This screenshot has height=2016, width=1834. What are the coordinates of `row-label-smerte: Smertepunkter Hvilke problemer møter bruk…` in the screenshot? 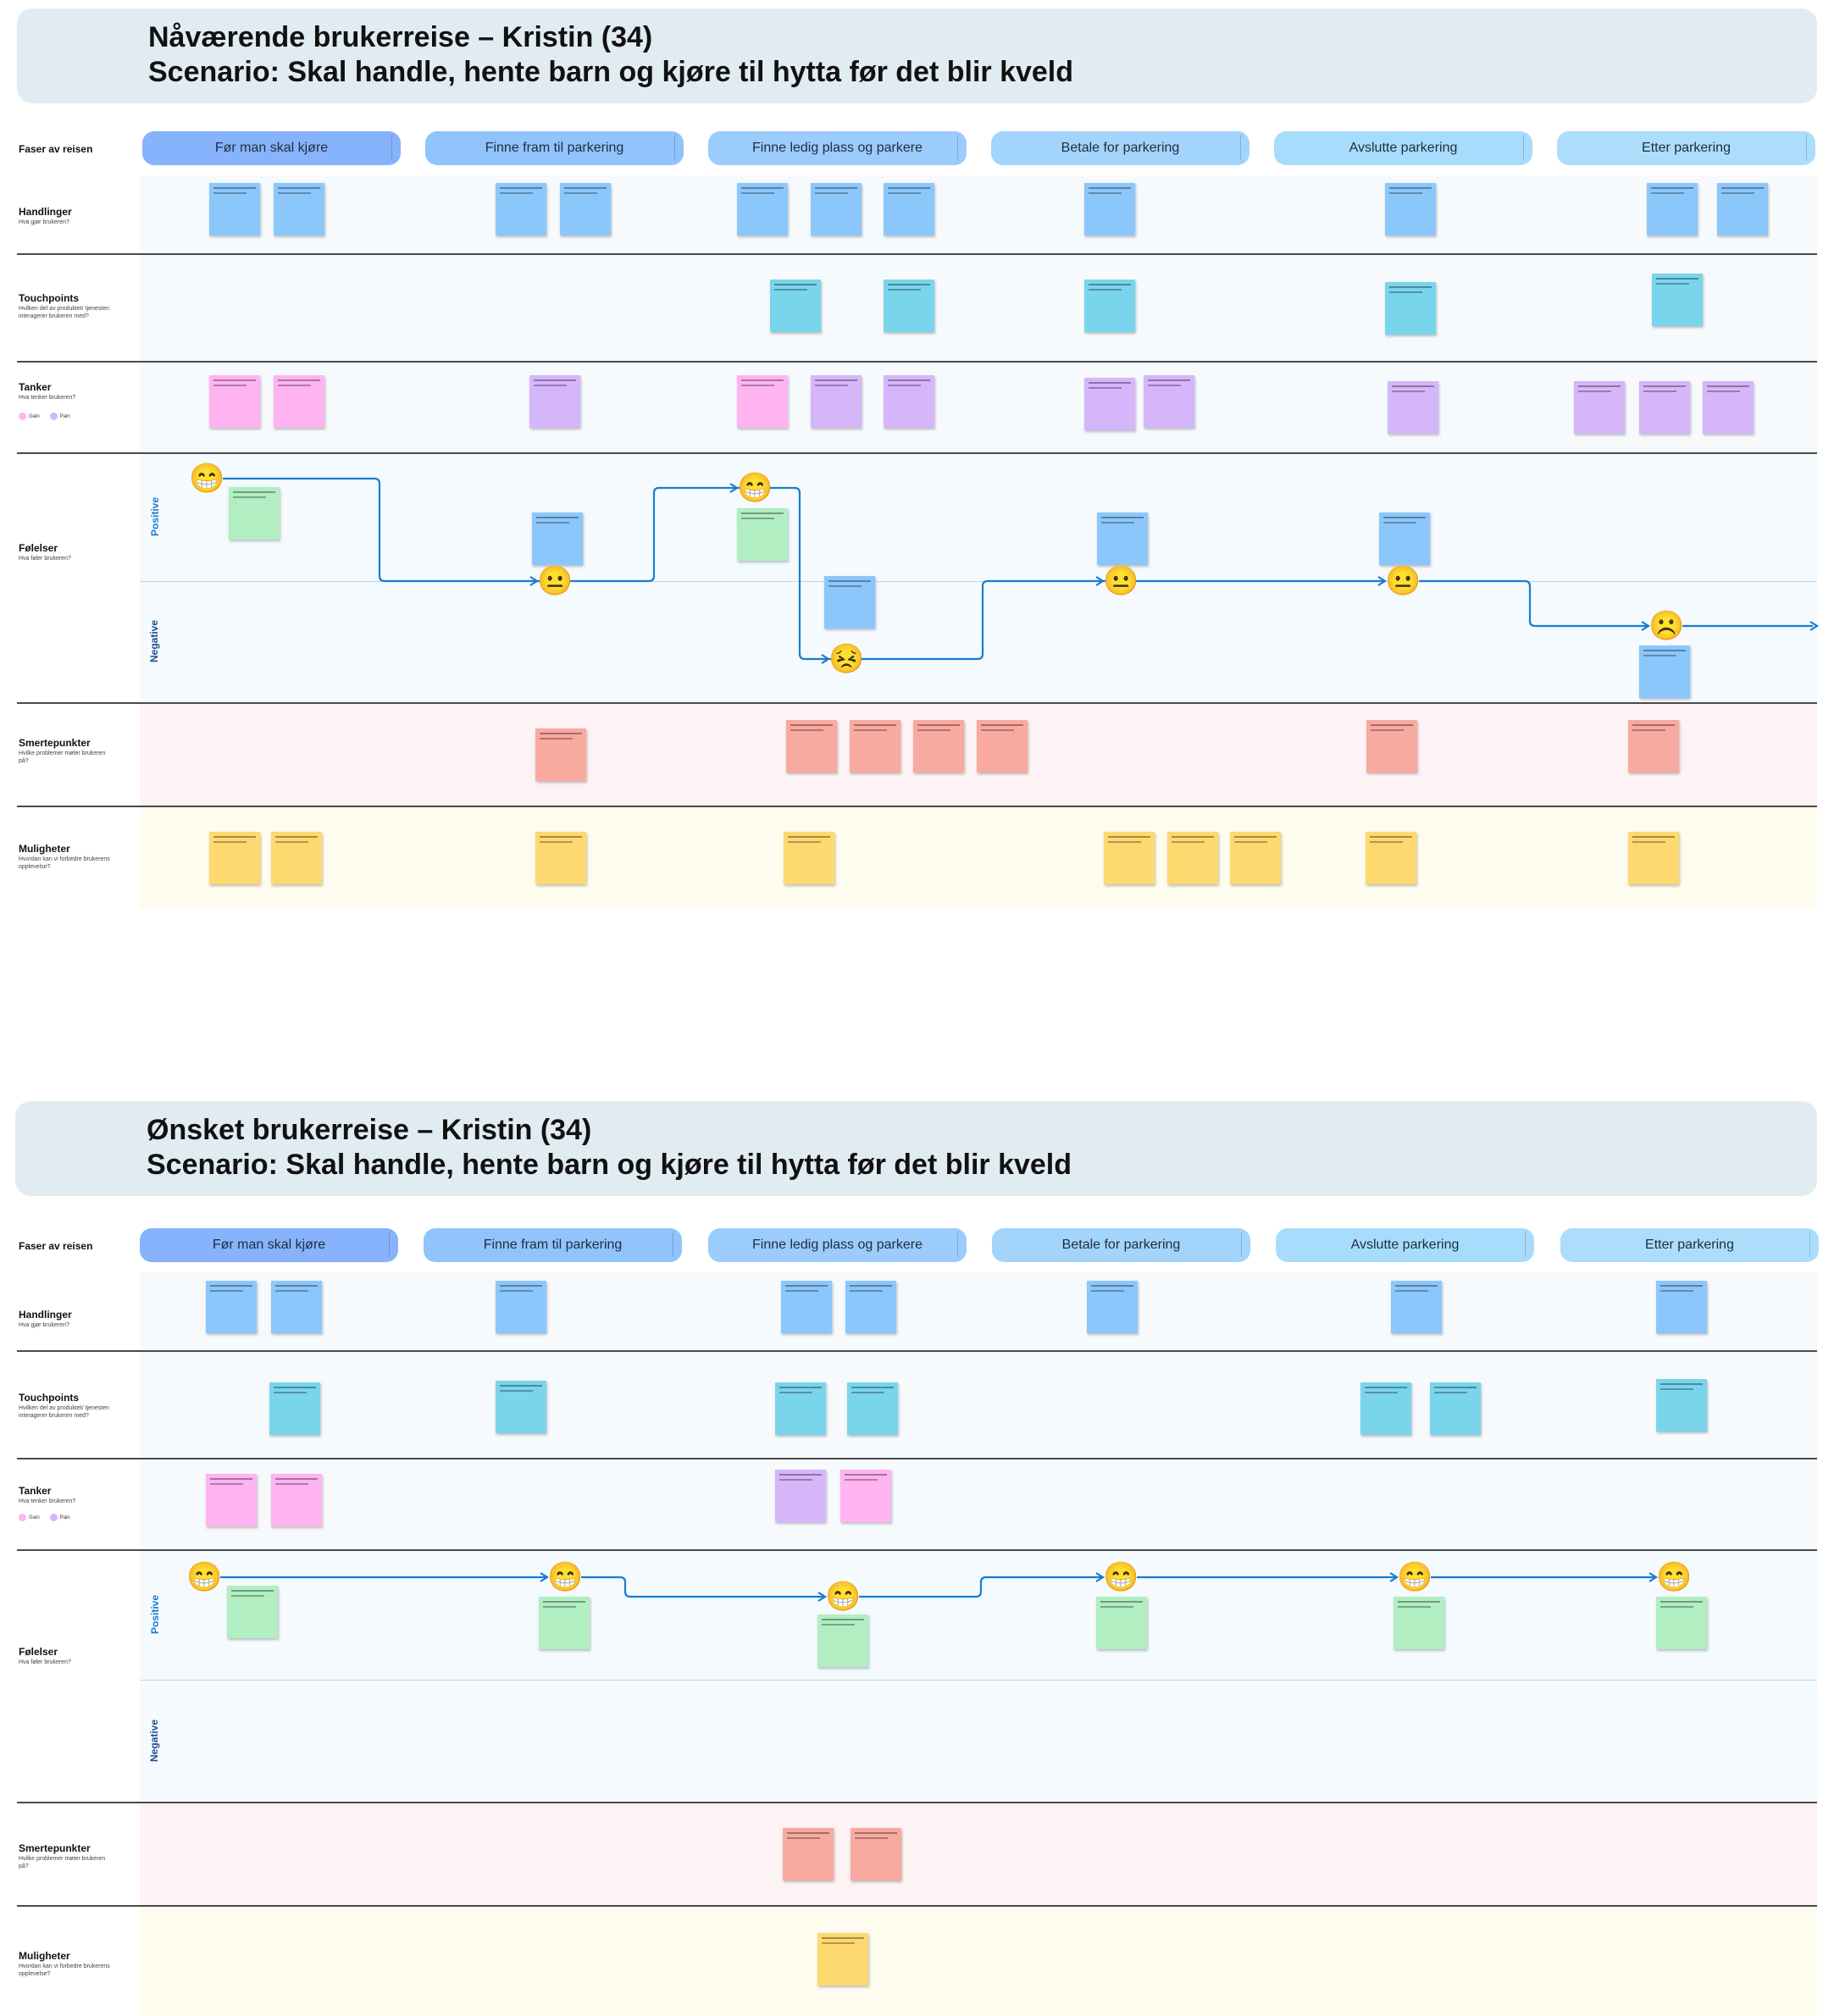 It's located at (67, 1857).